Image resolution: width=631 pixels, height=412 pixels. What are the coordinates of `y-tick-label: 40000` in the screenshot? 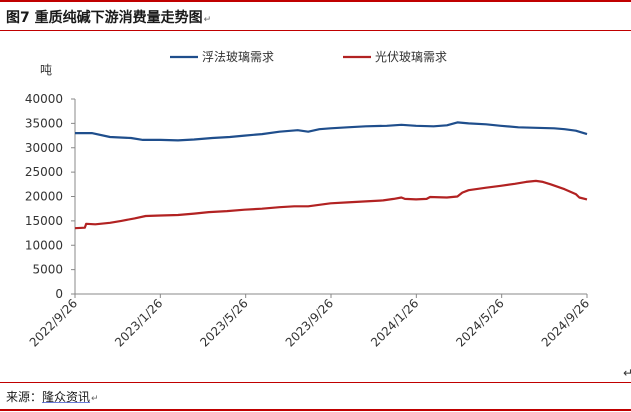 It's located at (44, 99).